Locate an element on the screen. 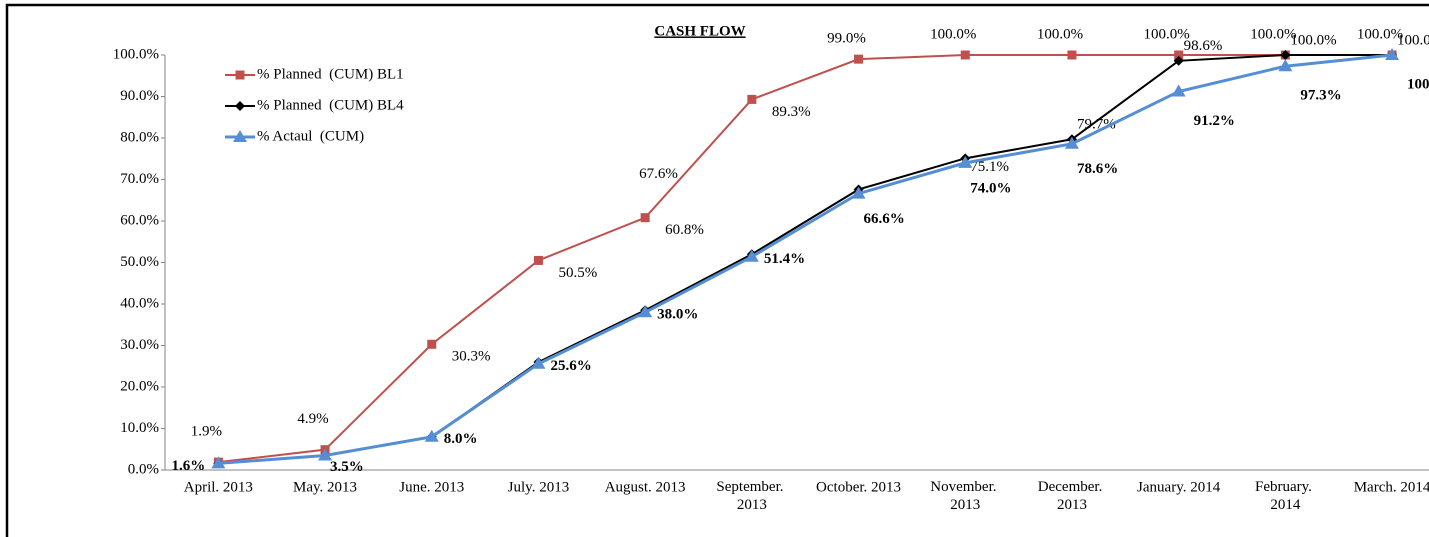 The width and height of the screenshot is (1429, 537). y-tick-label: 90.0% is located at coordinates (139, 96).